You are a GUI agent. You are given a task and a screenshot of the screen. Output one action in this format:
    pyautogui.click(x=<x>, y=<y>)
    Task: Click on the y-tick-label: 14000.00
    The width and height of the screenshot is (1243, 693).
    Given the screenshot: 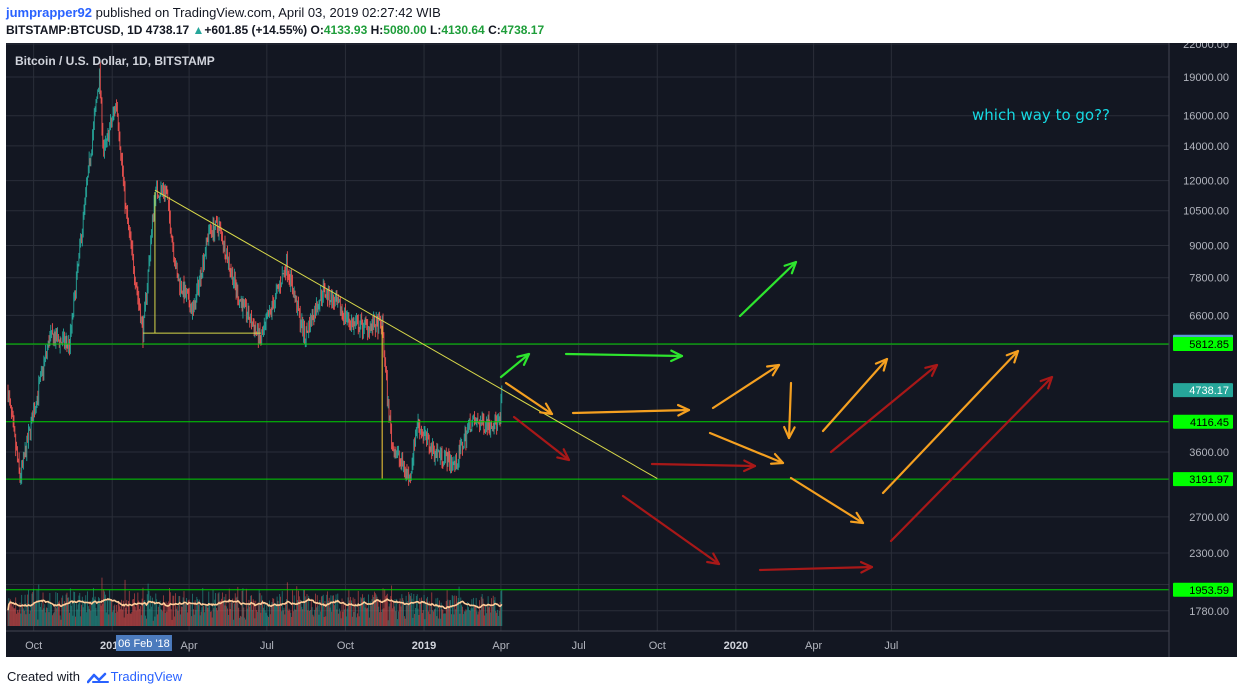 What is the action you would take?
    pyautogui.click(x=1206, y=147)
    